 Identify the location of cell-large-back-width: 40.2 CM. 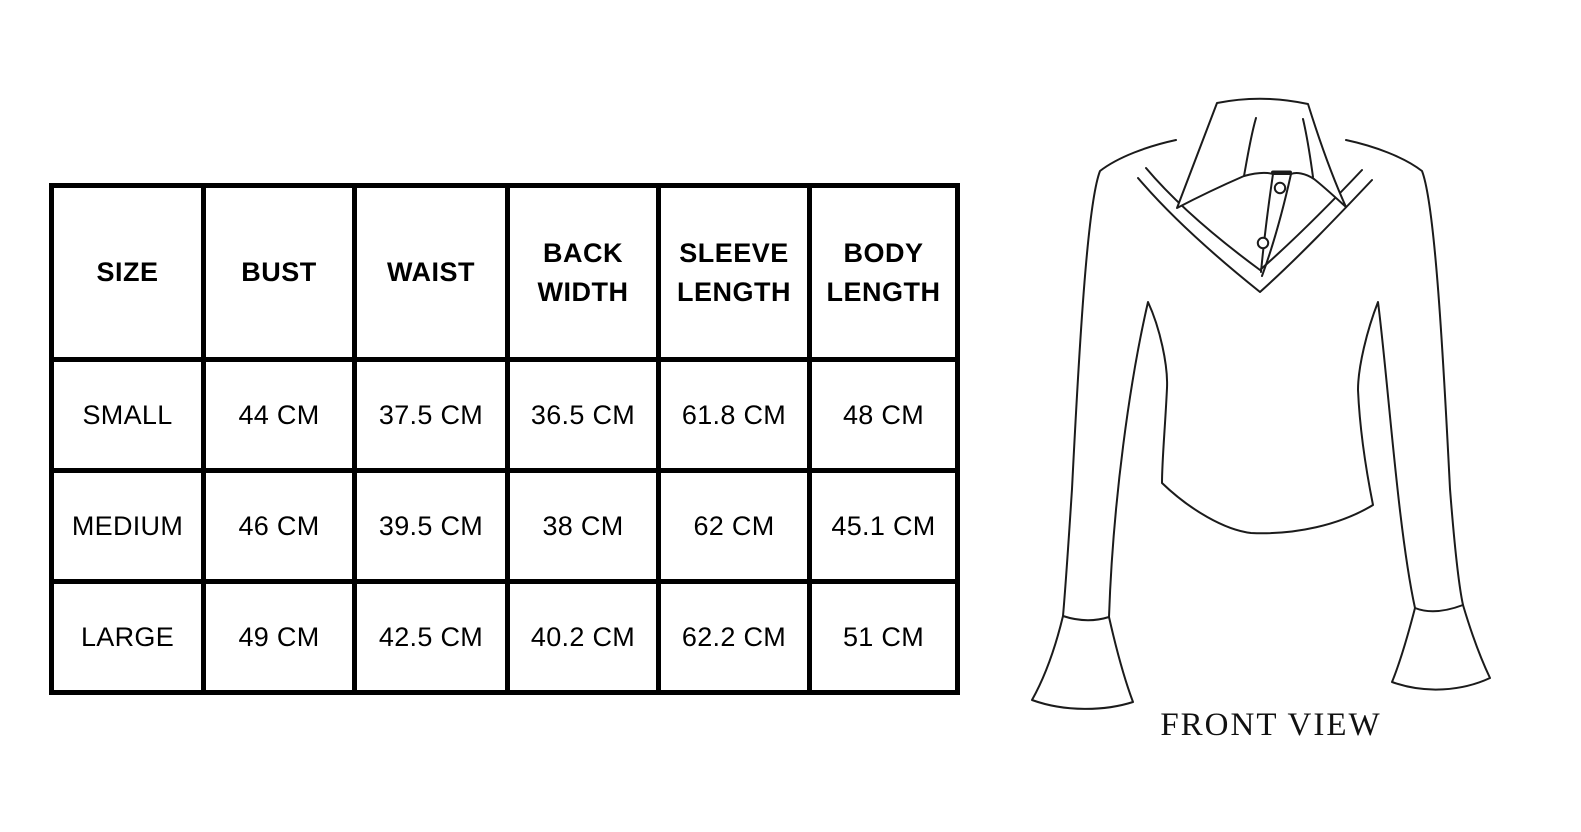
(583, 637).